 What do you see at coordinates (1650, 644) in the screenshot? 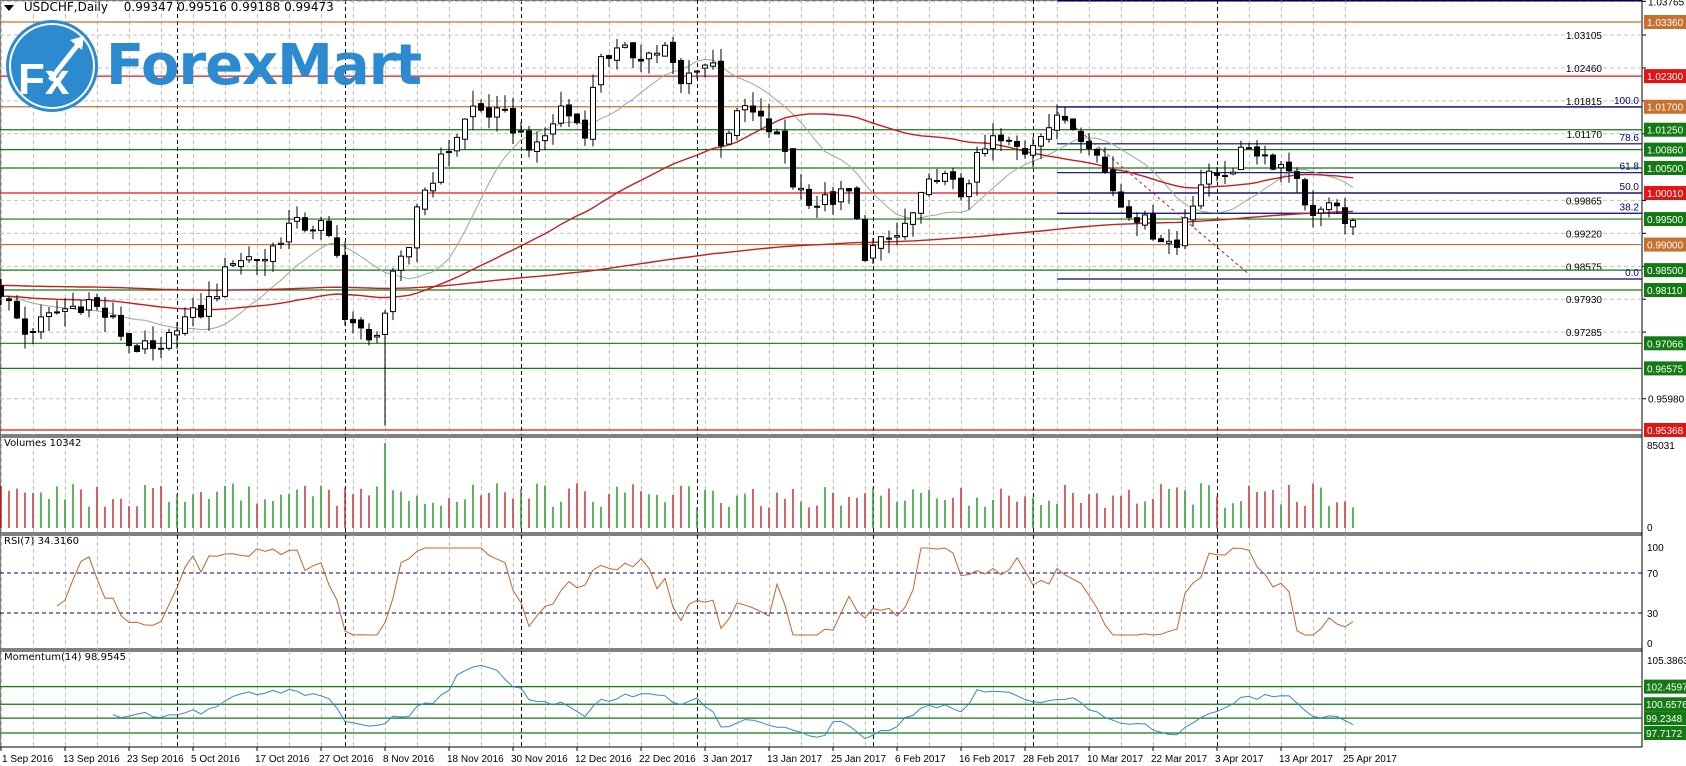
I see `rsi-tick-label: 0` at bounding box center [1650, 644].